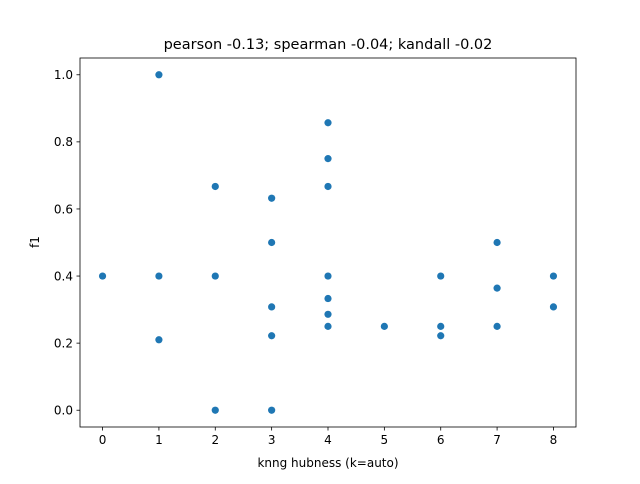 This screenshot has width=640, height=484. I want to click on x-tick-label-2: 2, so click(215, 440).